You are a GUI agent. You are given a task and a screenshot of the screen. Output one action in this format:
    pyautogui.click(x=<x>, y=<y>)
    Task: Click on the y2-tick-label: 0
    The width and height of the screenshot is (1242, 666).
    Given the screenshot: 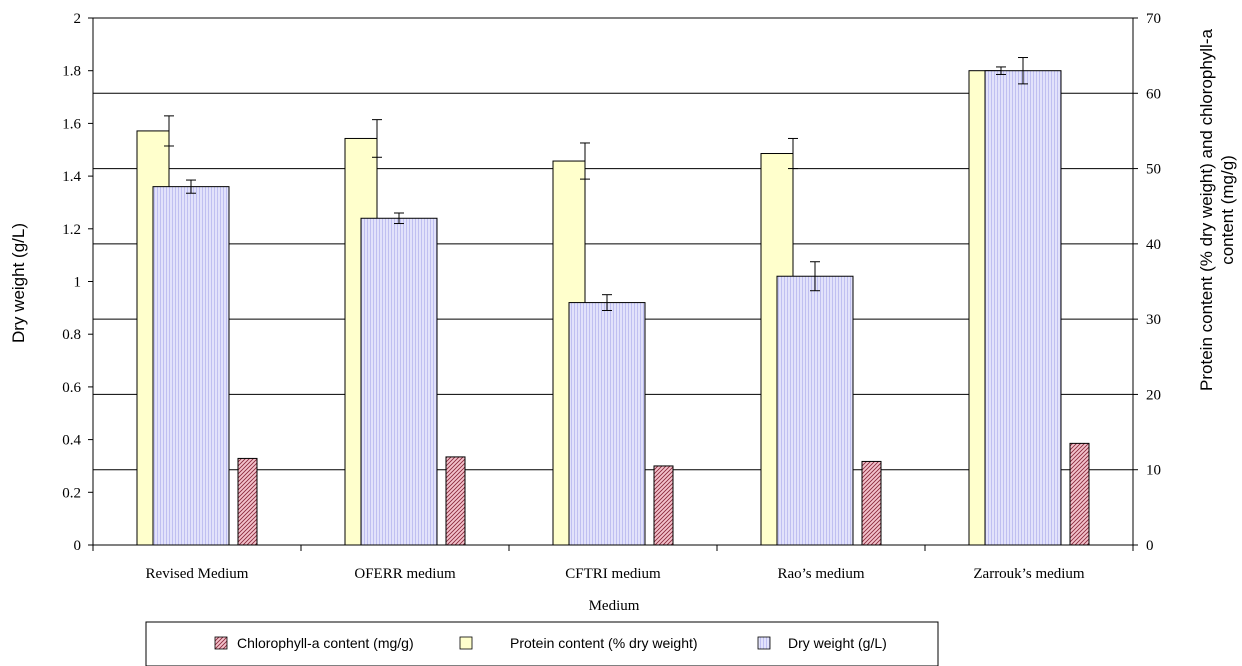 What is the action you would take?
    pyautogui.click(x=1150, y=546)
    